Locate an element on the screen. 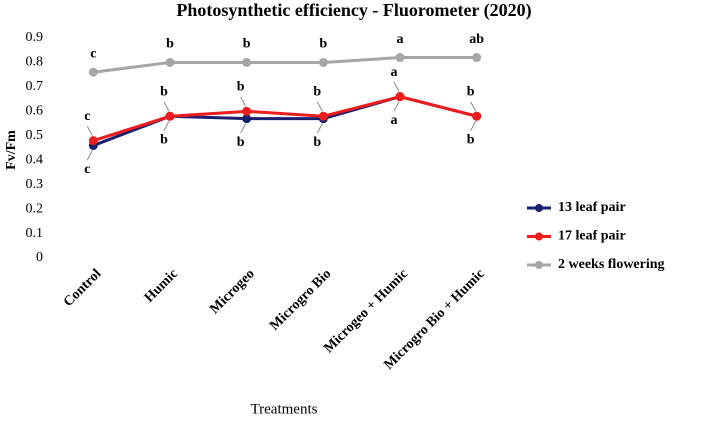 The width and height of the screenshot is (708, 425). y-axis-label: Fv/Fm is located at coordinates (11, 150).